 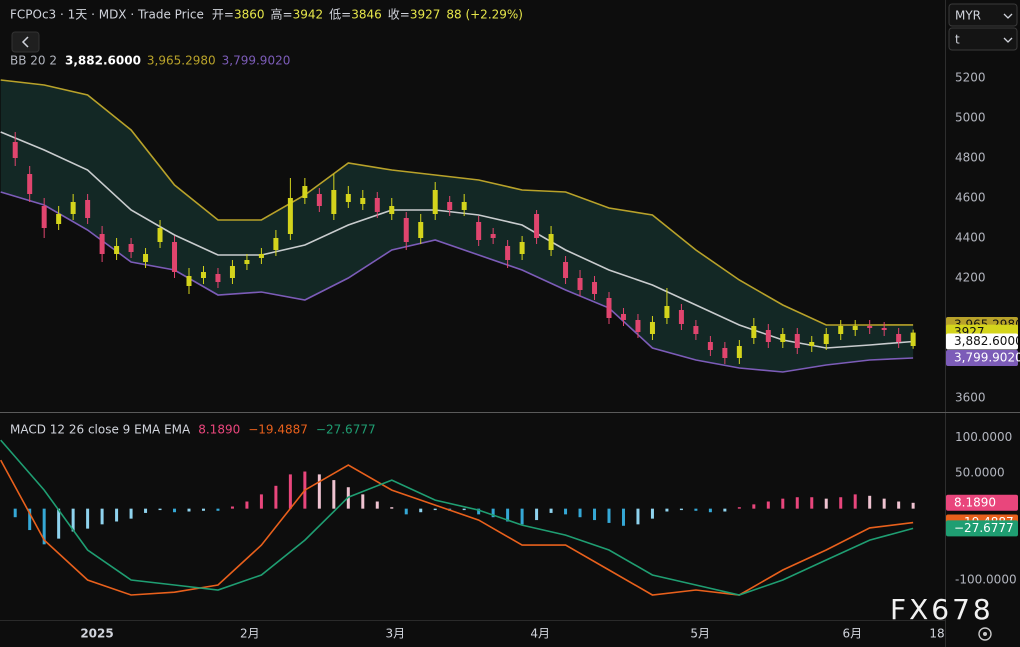 I want to click on currency-dropdown: MYR, so click(x=983, y=15).